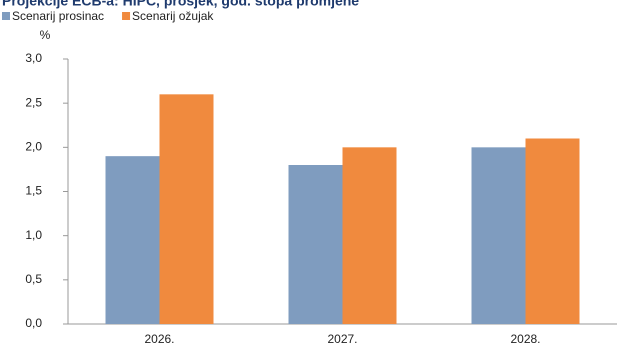  Describe the element at coordinates (58, 16) in the screenshot. I see `legend-label: Scenarij prosinac` at that location.